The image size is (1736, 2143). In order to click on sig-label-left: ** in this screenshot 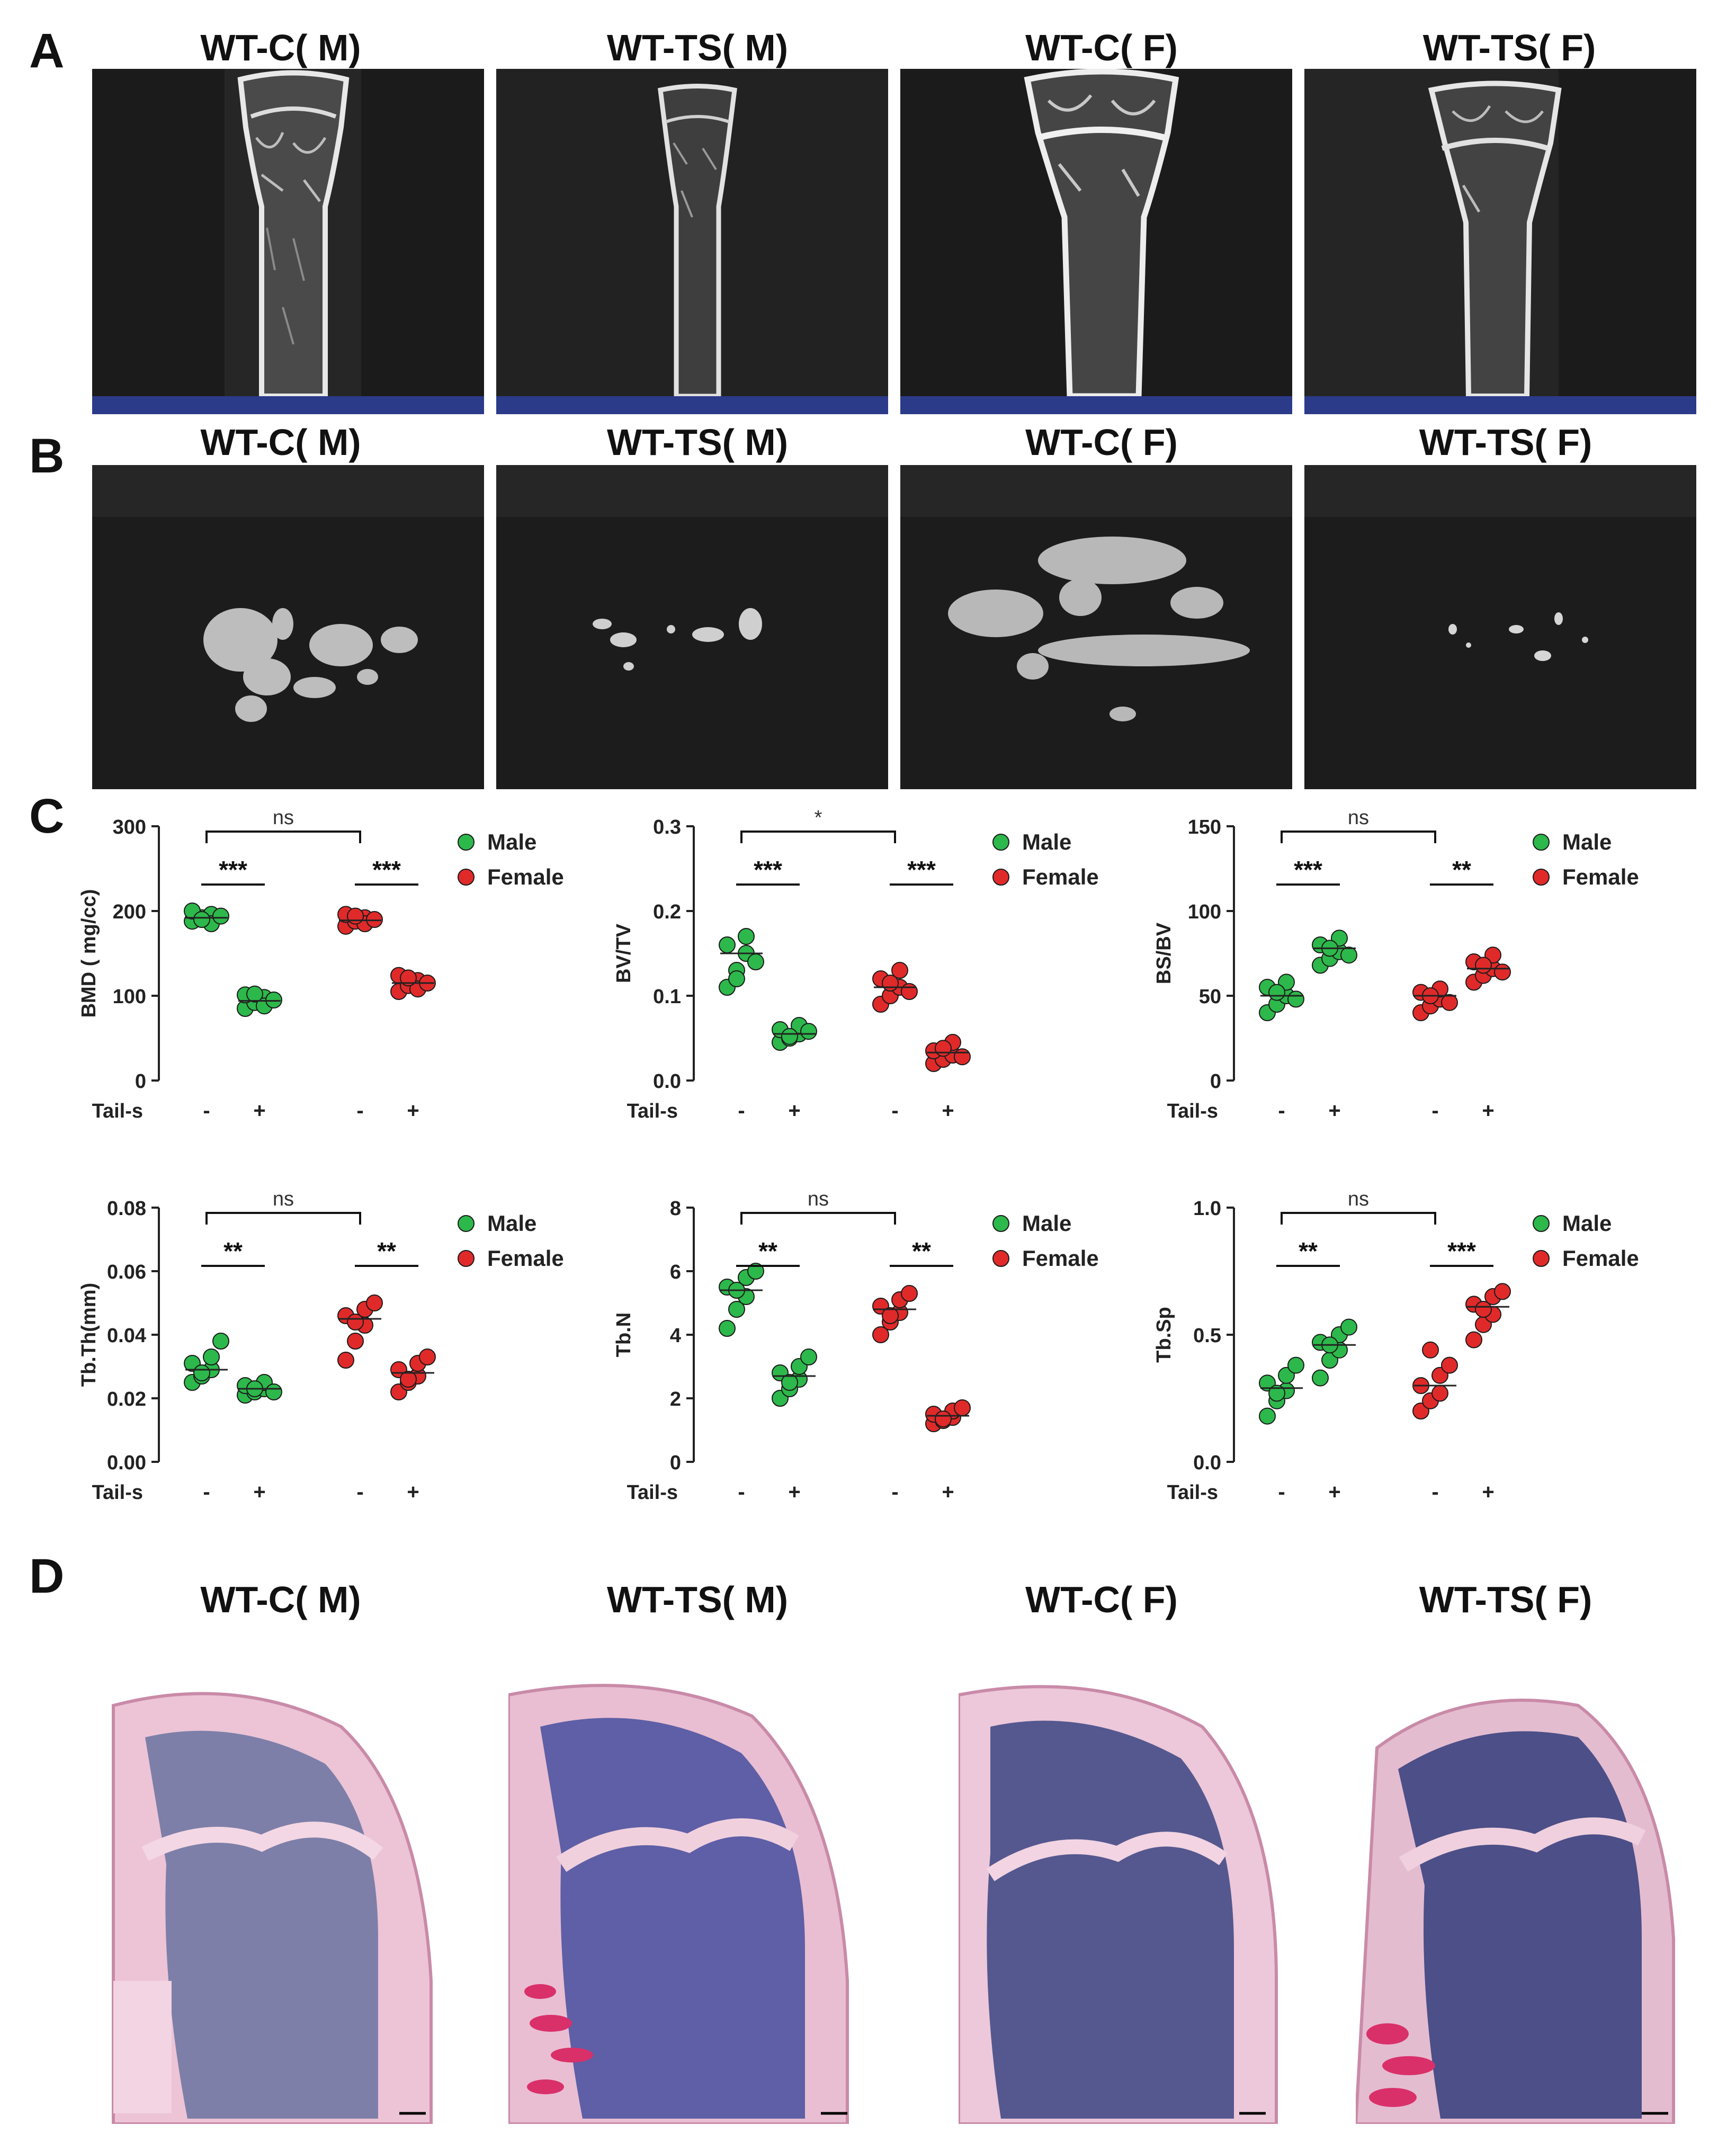, I will do `click(233, 1251)`.